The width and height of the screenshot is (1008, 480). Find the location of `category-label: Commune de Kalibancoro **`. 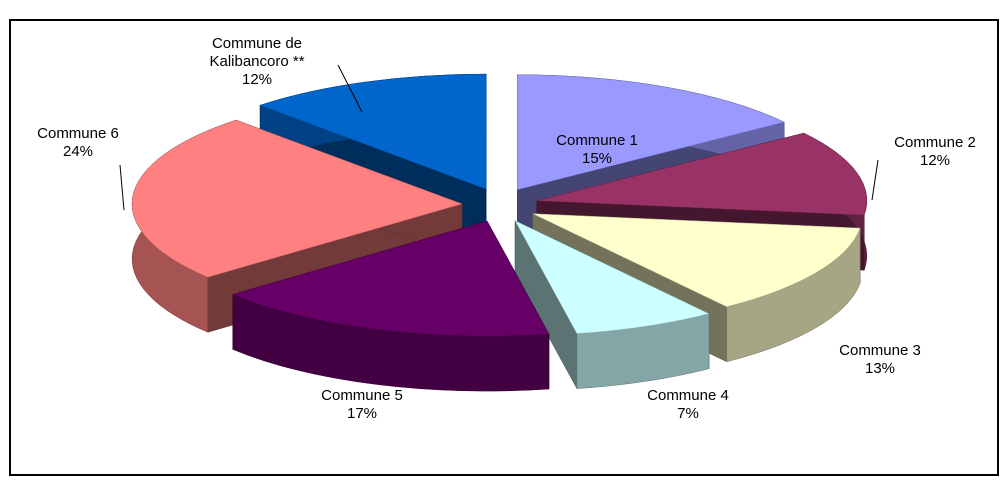

category-label: Commune de Kalibancoro ** is located at coordinates (257, 52).